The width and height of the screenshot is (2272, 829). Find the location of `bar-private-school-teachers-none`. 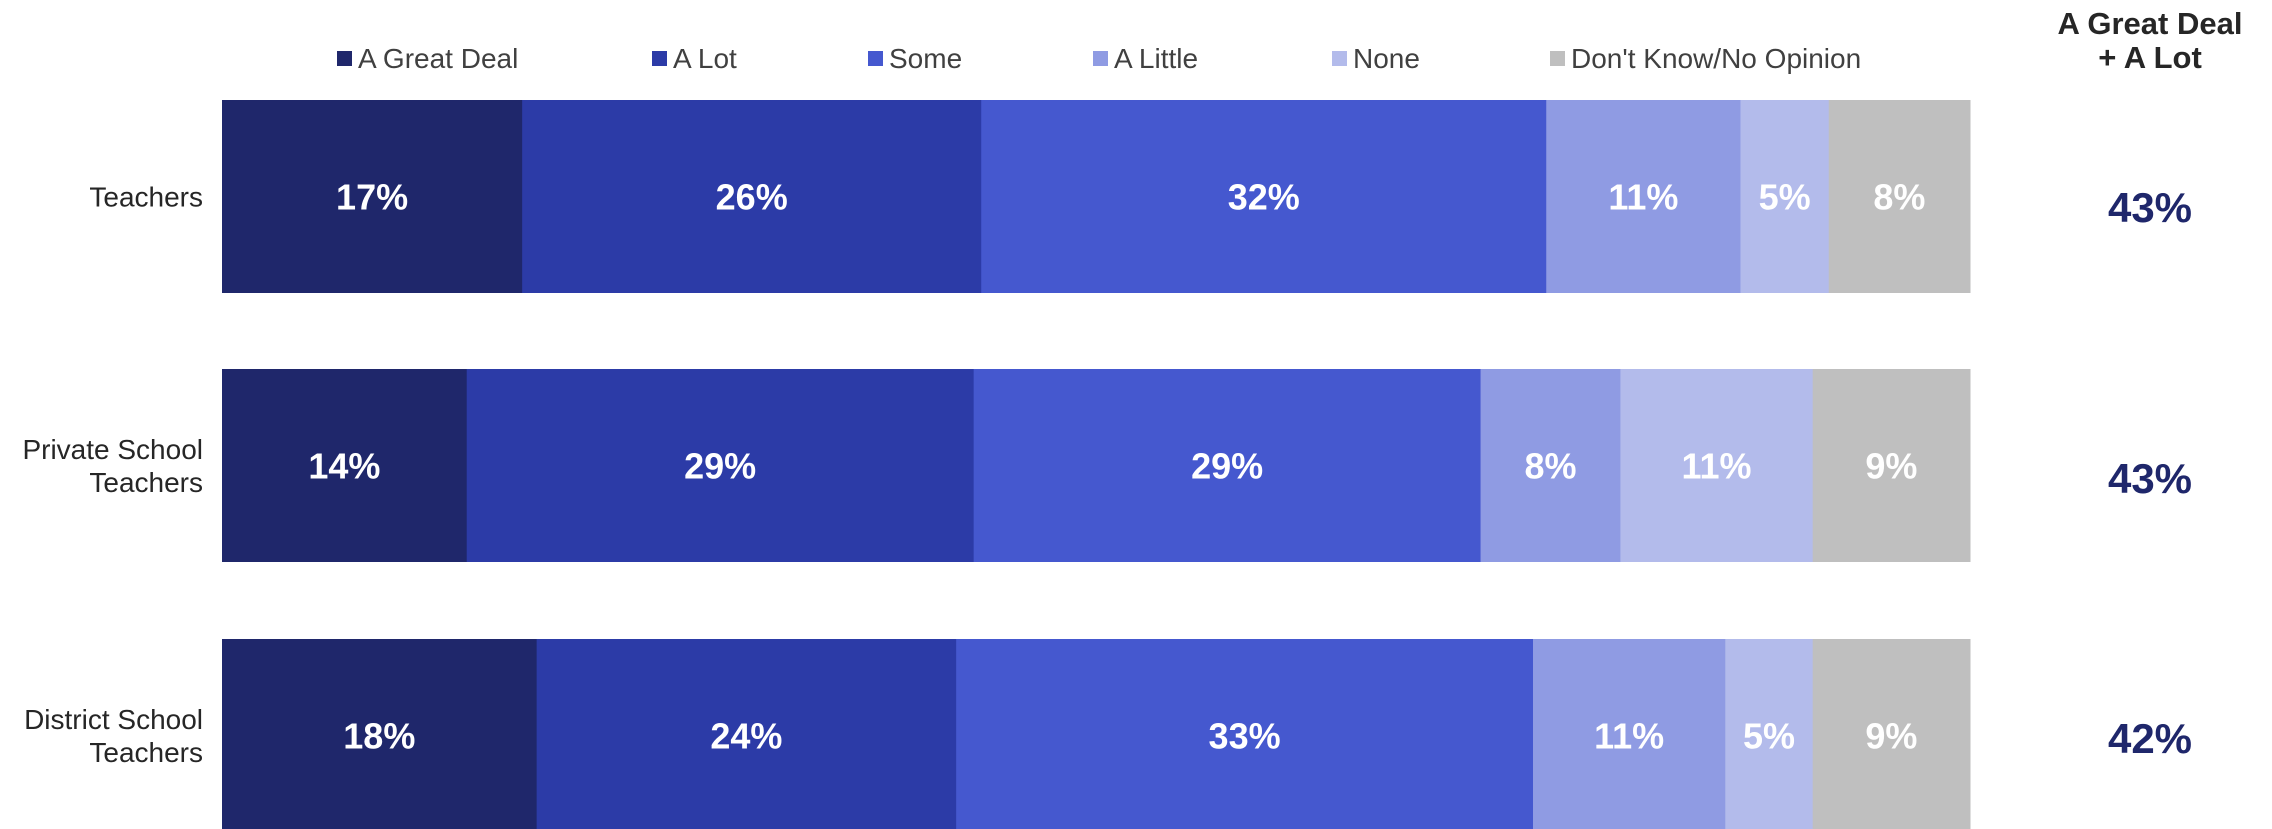

bar-private-school-teachers-none is located at coordinates (1717, 465).